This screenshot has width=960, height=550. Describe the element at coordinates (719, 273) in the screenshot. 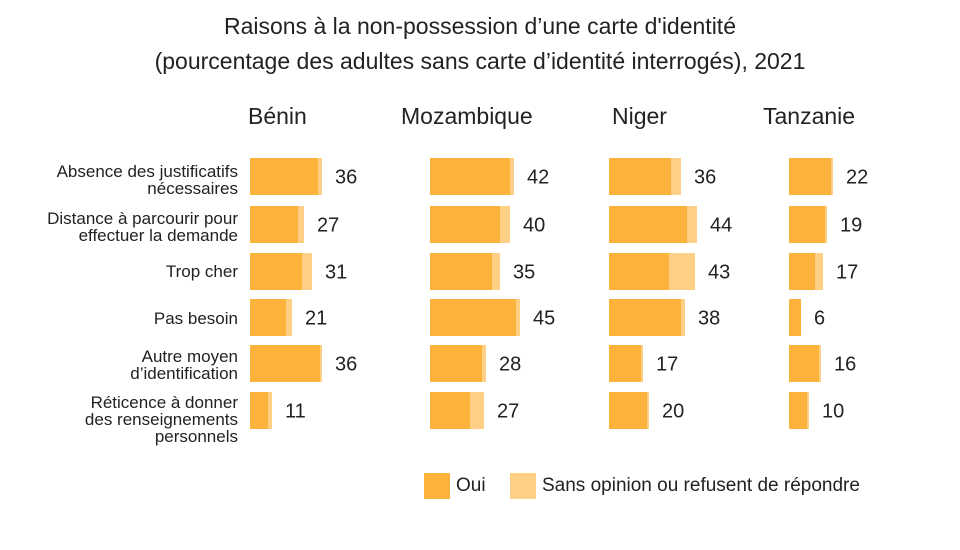

I see `data-label-niger: 43` at that location.